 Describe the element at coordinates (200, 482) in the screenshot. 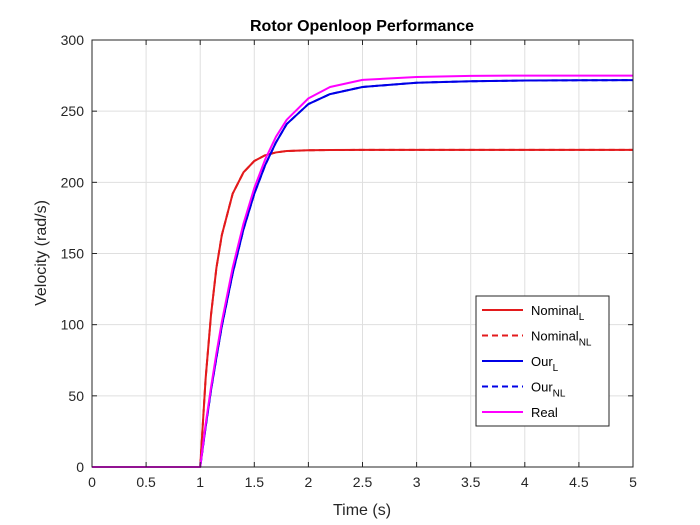

I see `x-tick-label: 1` at that location.